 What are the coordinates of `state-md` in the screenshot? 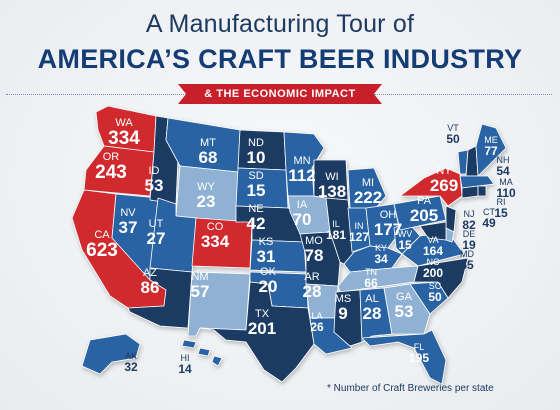 It's located at (433, 231).